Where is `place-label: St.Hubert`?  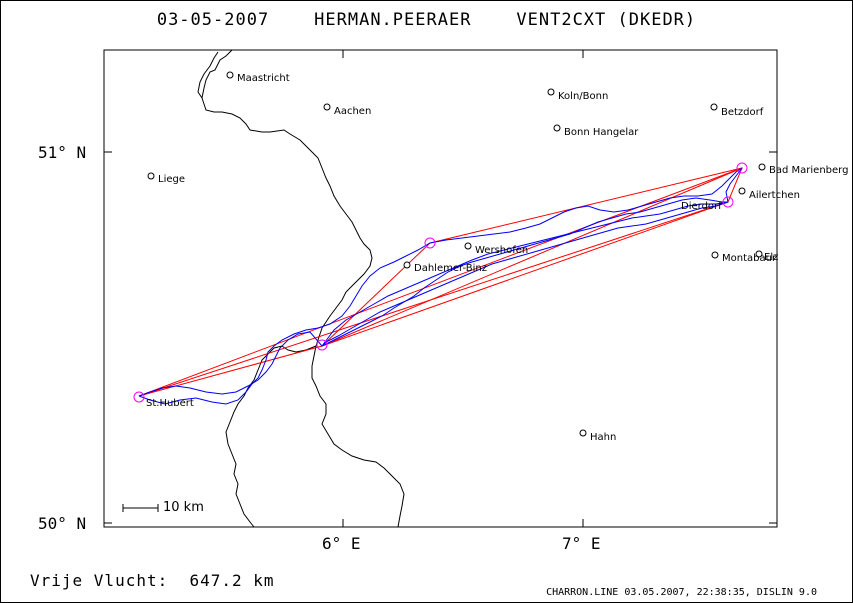
place-label: St.Hubert is located at coordinates (170, 403).